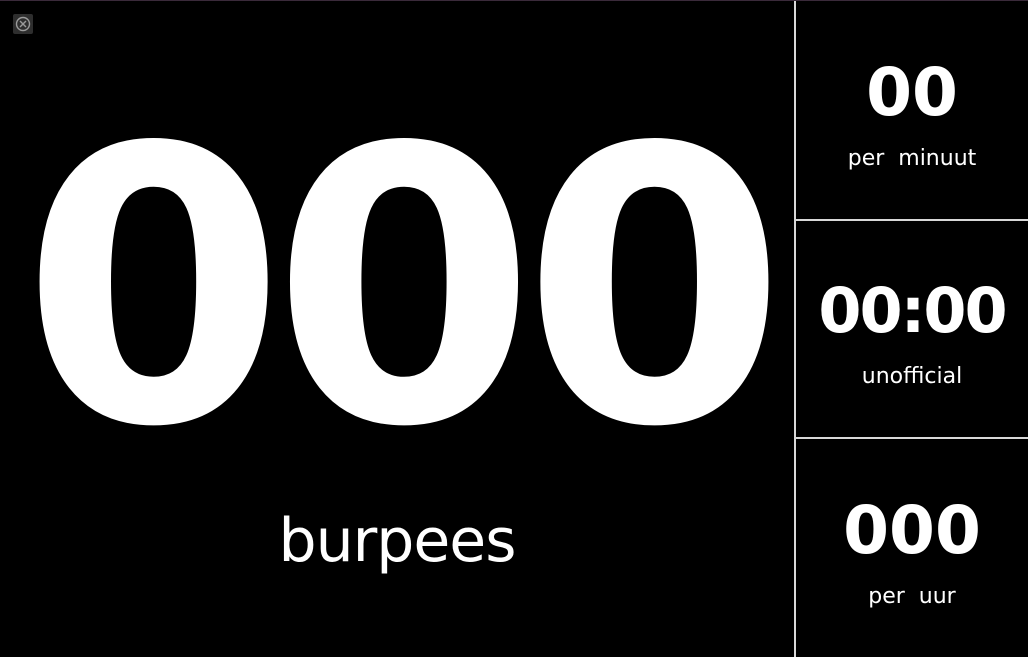 This screenshot has width=1028, height=657. Describe the element at coordinates (912, 530) in the screenshot. I see `per-hour-value: 000` at that location.